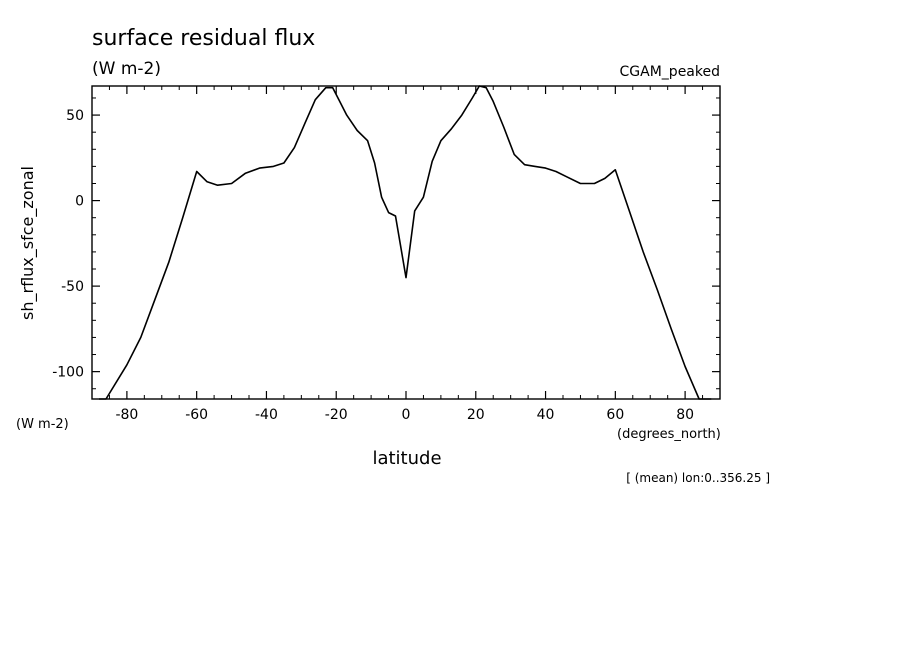 The height and width of the screenshot is (654, 904). What do you see at coordinates (266, 415) in the screenshot?
I see `x-tick-label: -40` at bounding box center [266, 415].